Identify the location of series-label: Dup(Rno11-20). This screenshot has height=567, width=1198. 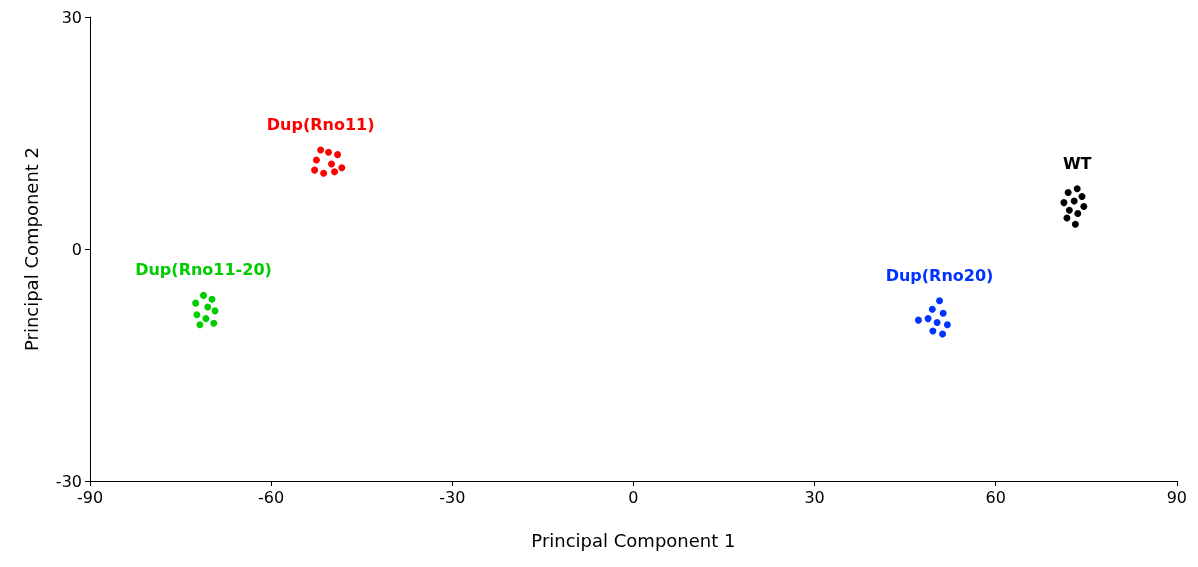
(203, 270).